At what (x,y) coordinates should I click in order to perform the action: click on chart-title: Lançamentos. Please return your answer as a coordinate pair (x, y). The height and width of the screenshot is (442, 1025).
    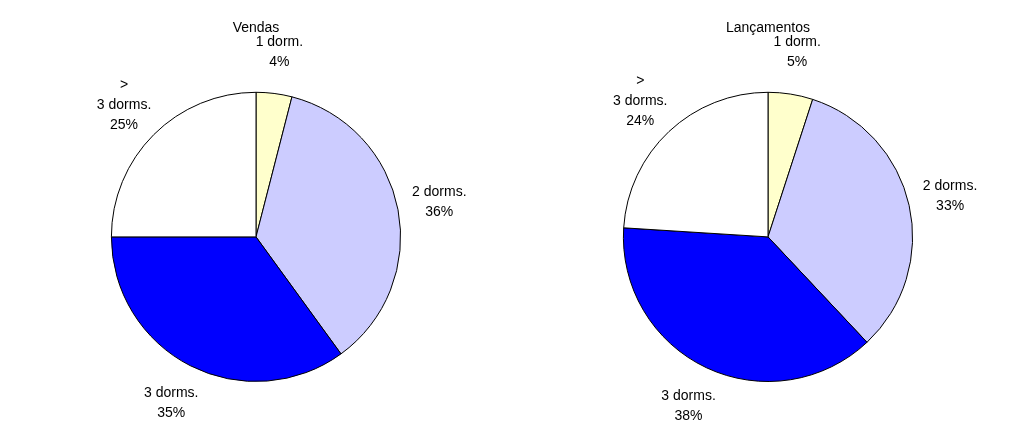
    Looking at the image, I should click on (768, 27).